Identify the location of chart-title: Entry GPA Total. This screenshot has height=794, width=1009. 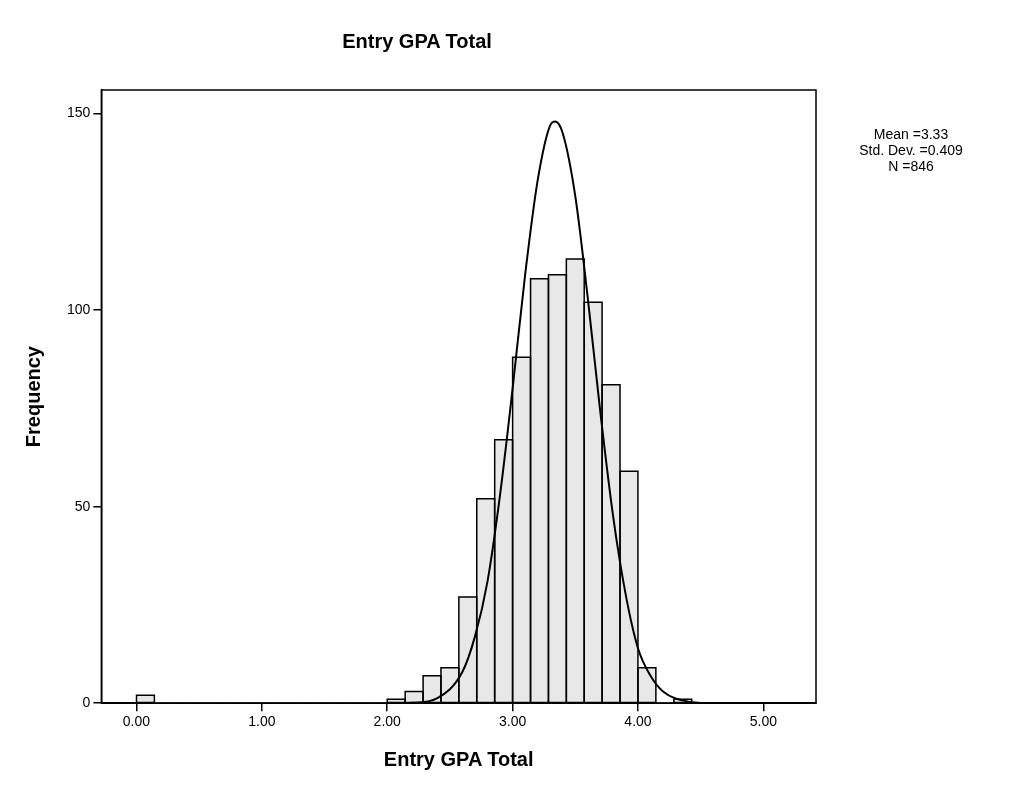
(417, 40).